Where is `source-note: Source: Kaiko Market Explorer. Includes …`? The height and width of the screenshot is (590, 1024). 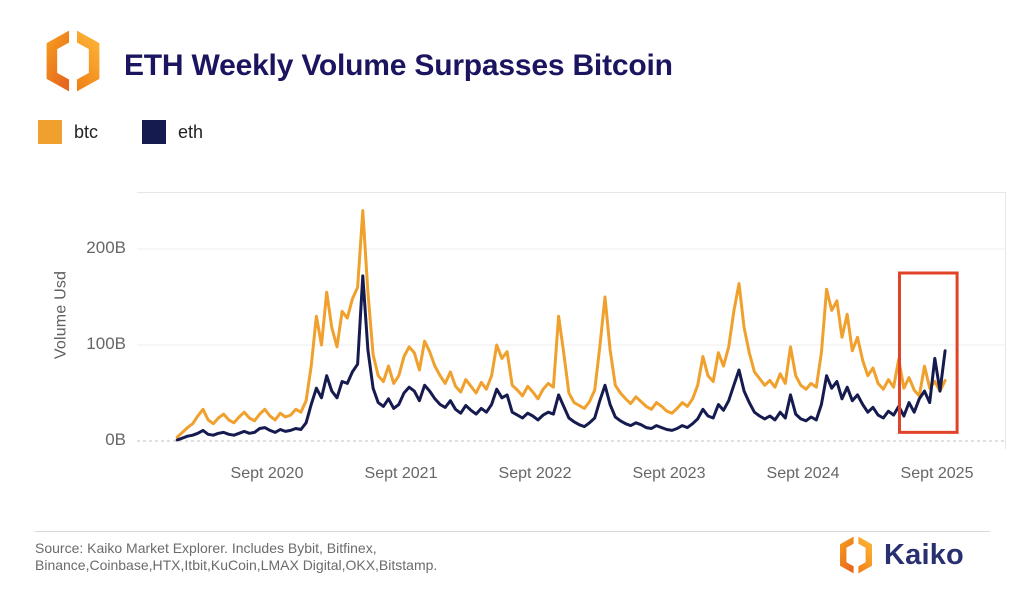 source-note: Source: Kaiko Market Explorer. Includes … is located at coordinates (236, 557).